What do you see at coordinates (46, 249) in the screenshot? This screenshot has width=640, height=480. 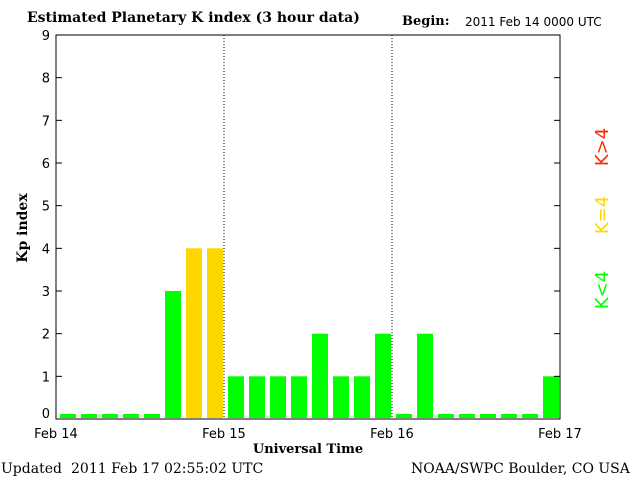 I see `y-tick-label: 4` at bounding box center [46, 249].